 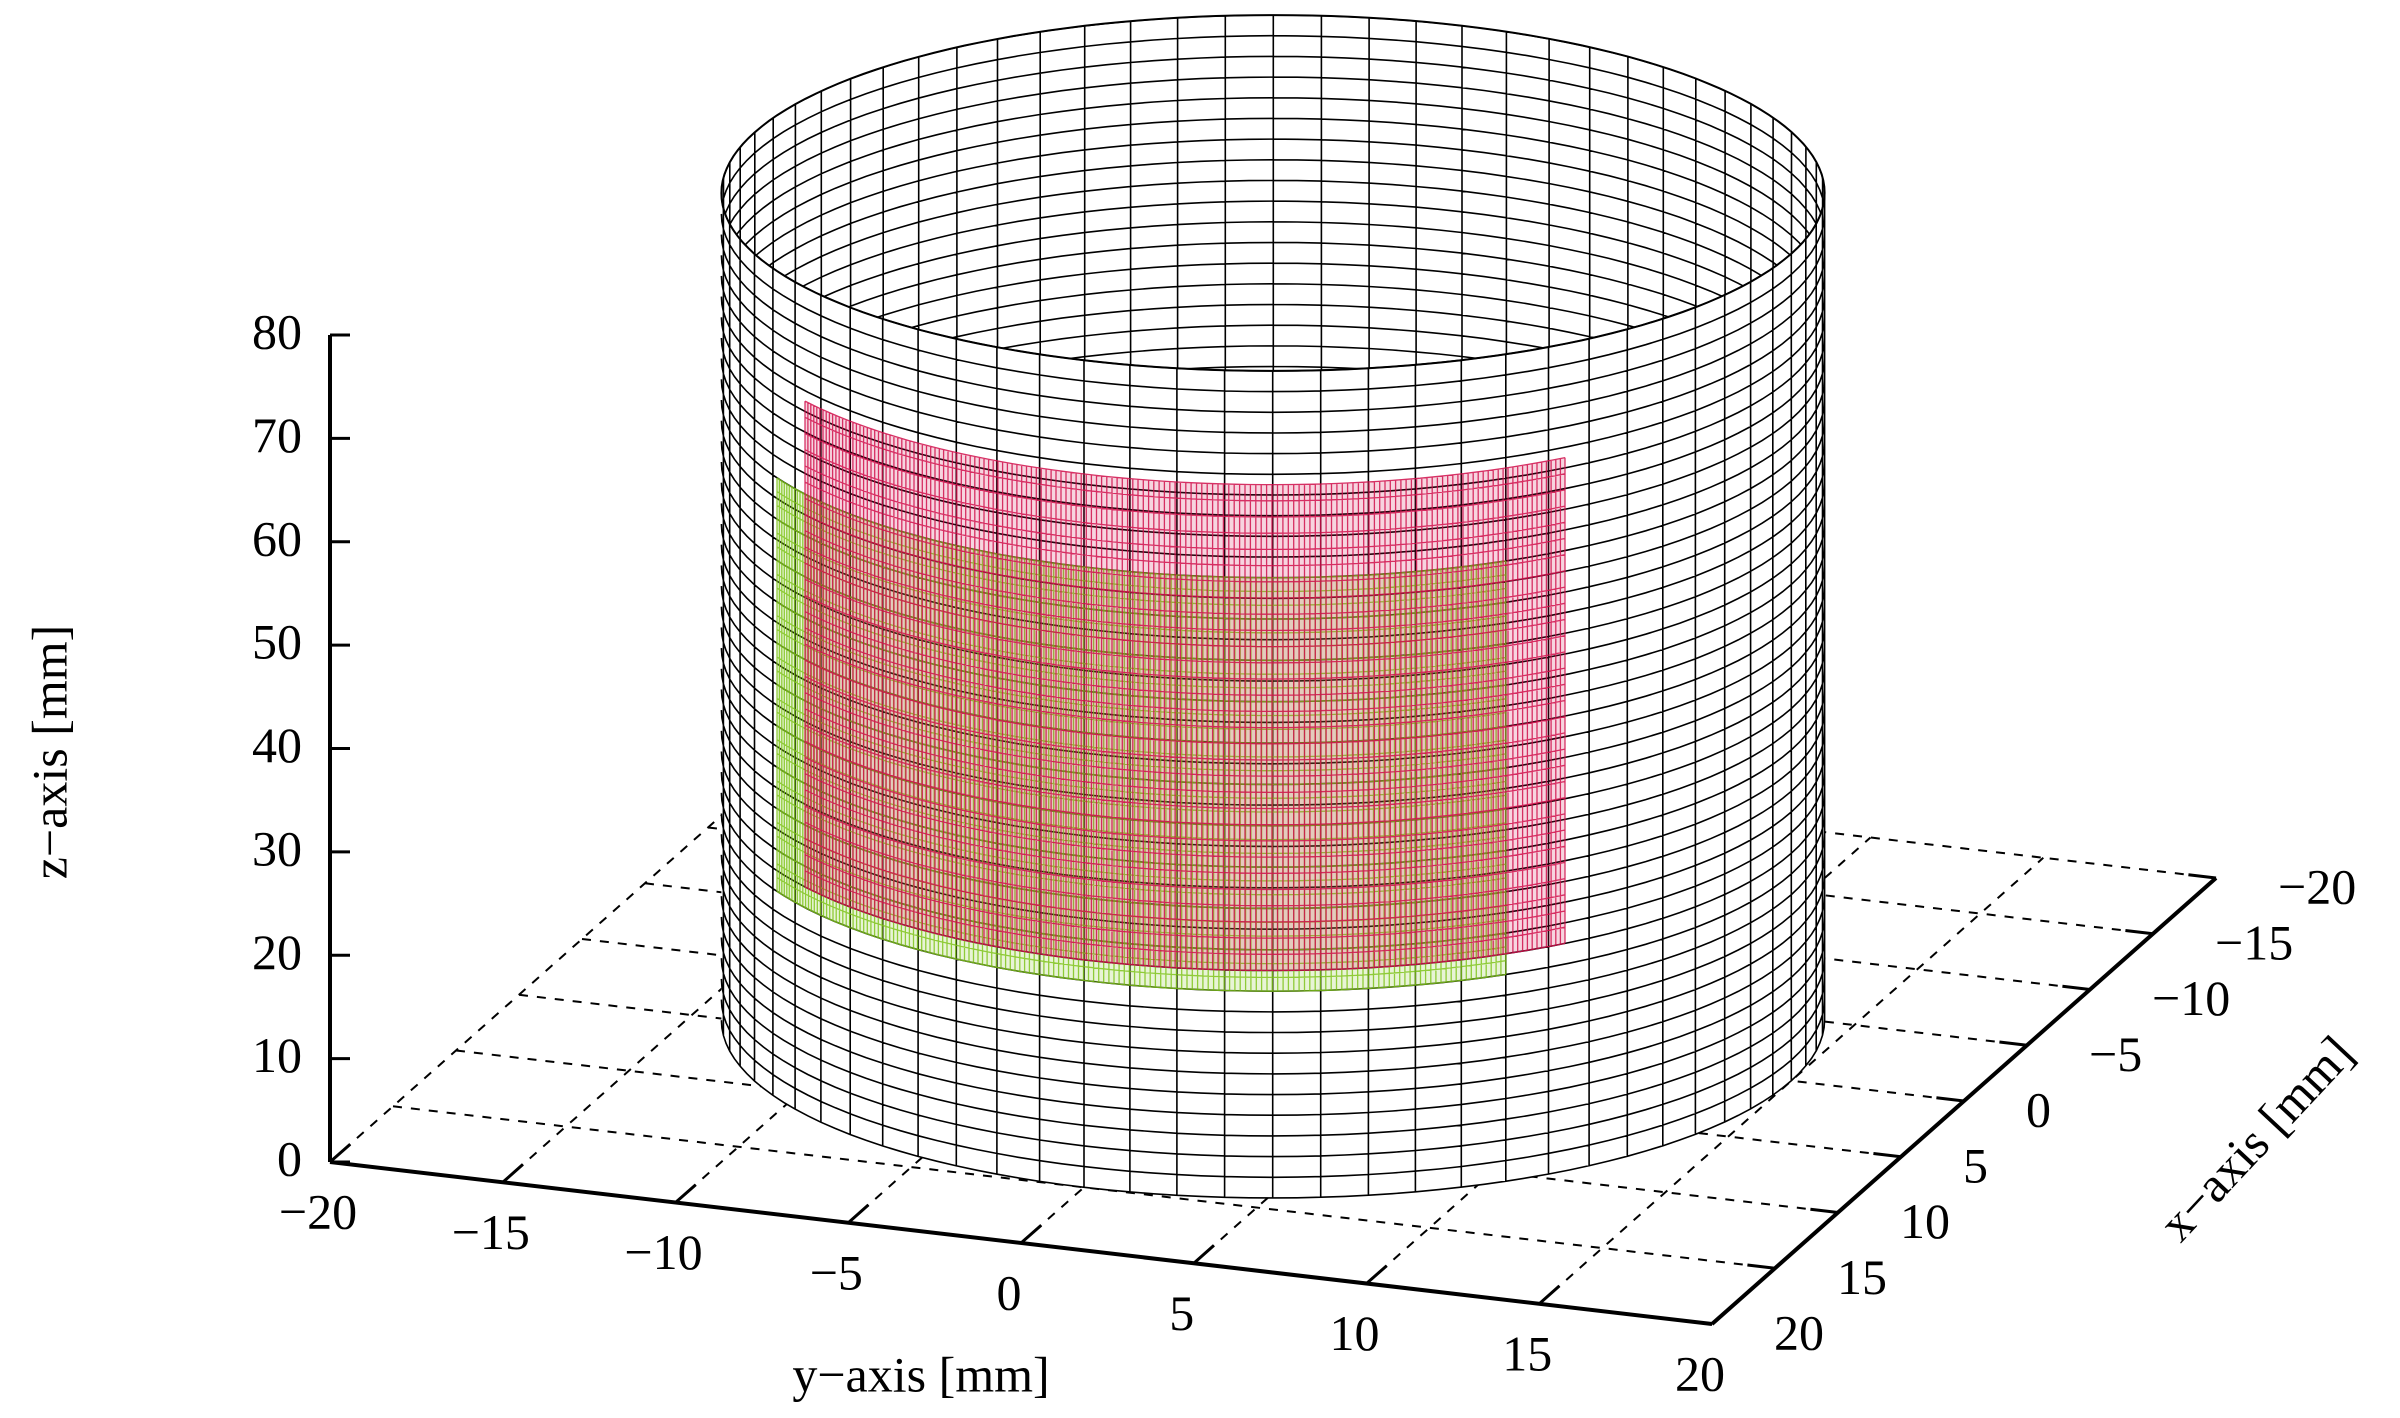 I want to click on y-tick-label: −20, so click(x=318, y=1211).